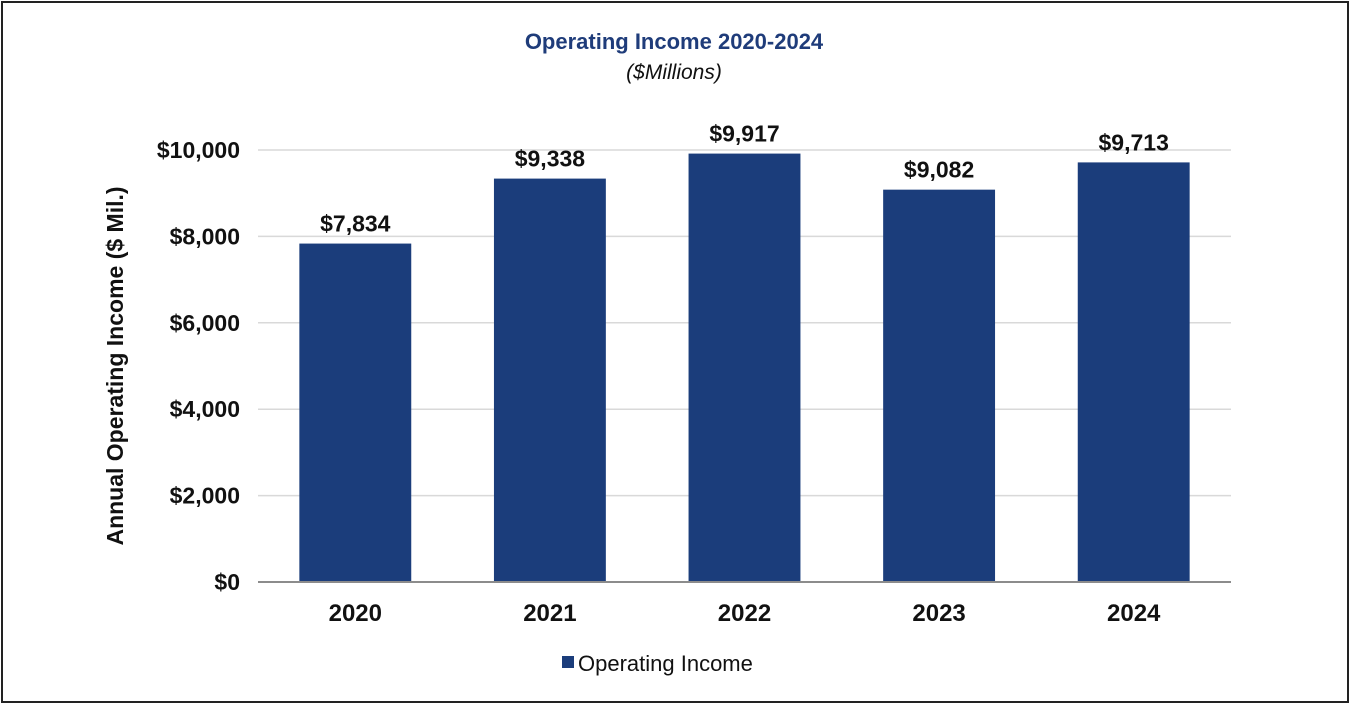 The width and height of the screenshot is (1350, 704). I want to click on y-axis-ticks: $0 $2,000 $4,000 $6,000 $8,000 $10,000, so click(198, 366).